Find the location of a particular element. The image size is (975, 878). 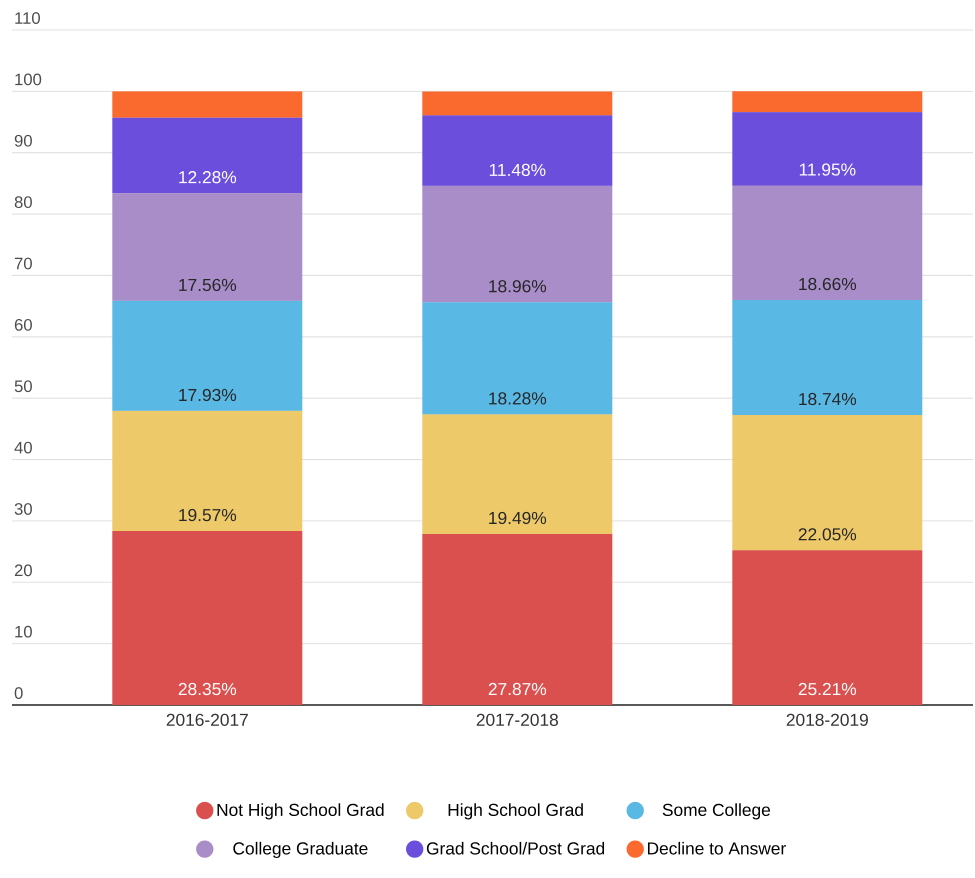

y-tick-label: 30 is located at coordinates (23, 509).